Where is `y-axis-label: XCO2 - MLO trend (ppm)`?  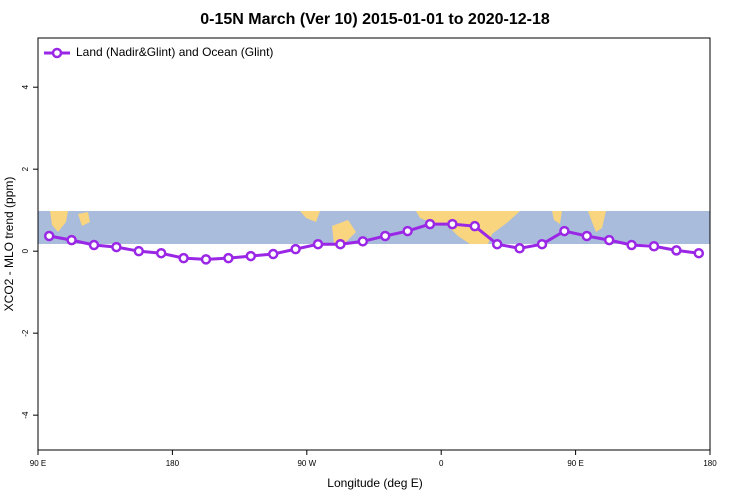 y-axis-label: XCO2 - MLO trend (ppm) is located at coordinates (9, 244).